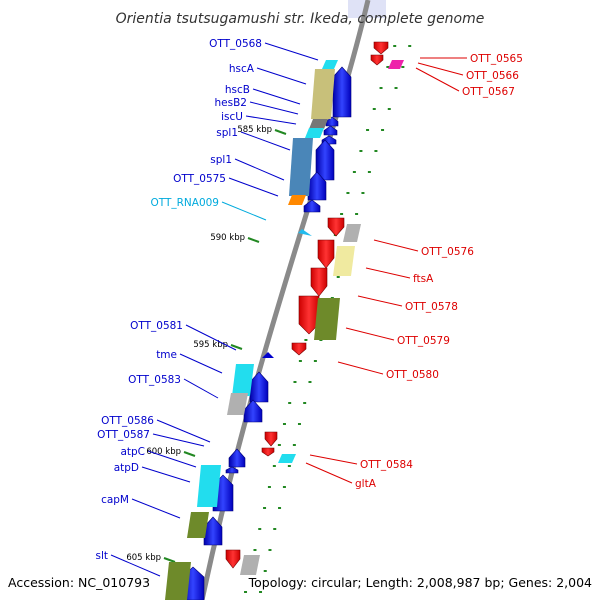 Image resolution: width=600 pixels, height=600 pixels. Describe the element at coordinates (366, 484) in the screenshot. I see `reverse-gene-label: gltA` at that location.